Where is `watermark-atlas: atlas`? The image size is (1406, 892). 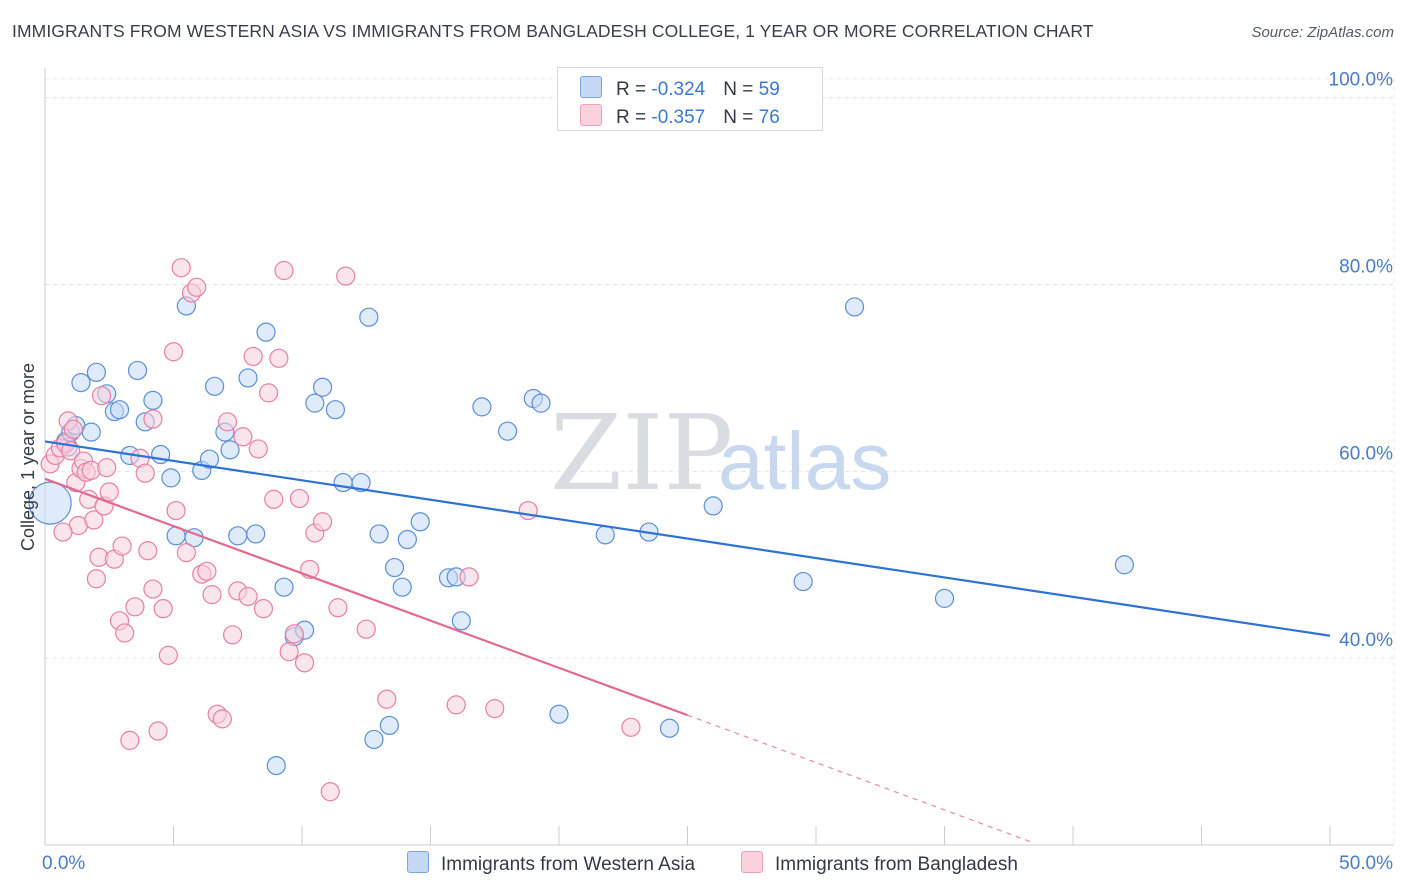 watermark-atlas: atlas is located at coordinates (804, 461).